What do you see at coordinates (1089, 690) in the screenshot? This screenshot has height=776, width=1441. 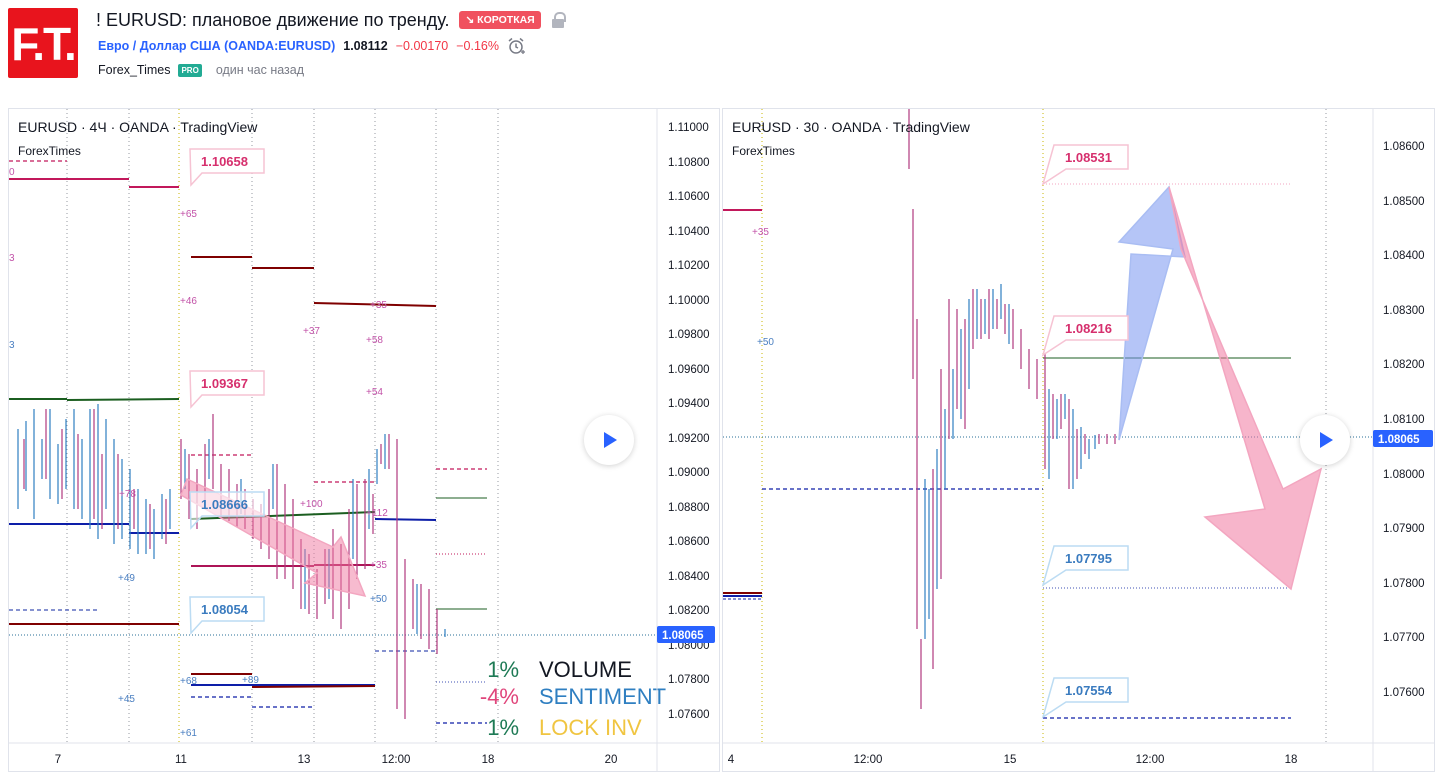 I see `price-callout: 1.07554` at bounding box center [1089, 690].